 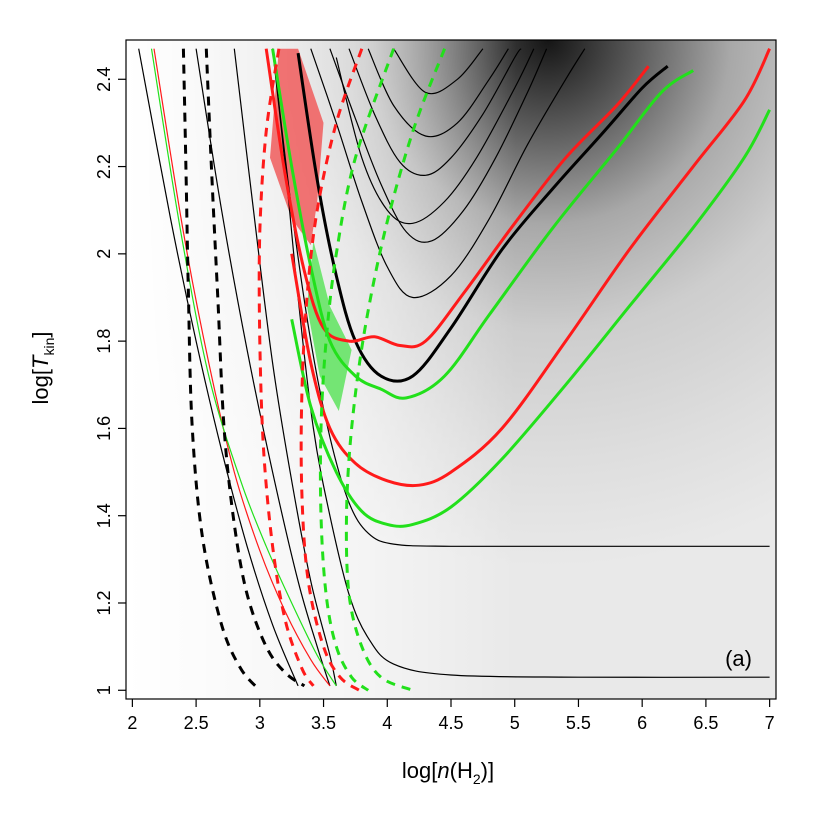 I want to click on y-tick-label: 2.4, so click(x=104, y=79).